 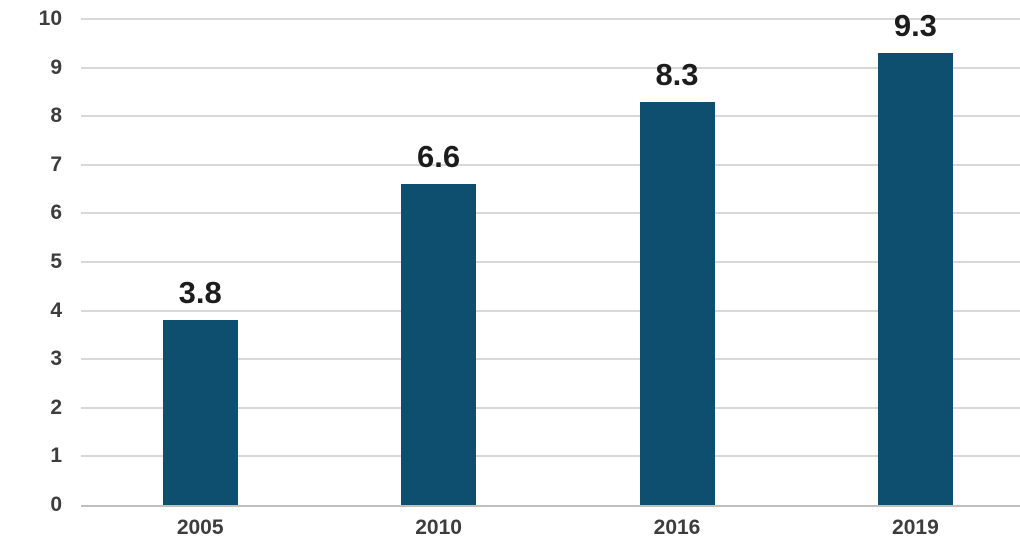 I want to click on y-axis-tick-label: 7, so click(x=56, y=164).